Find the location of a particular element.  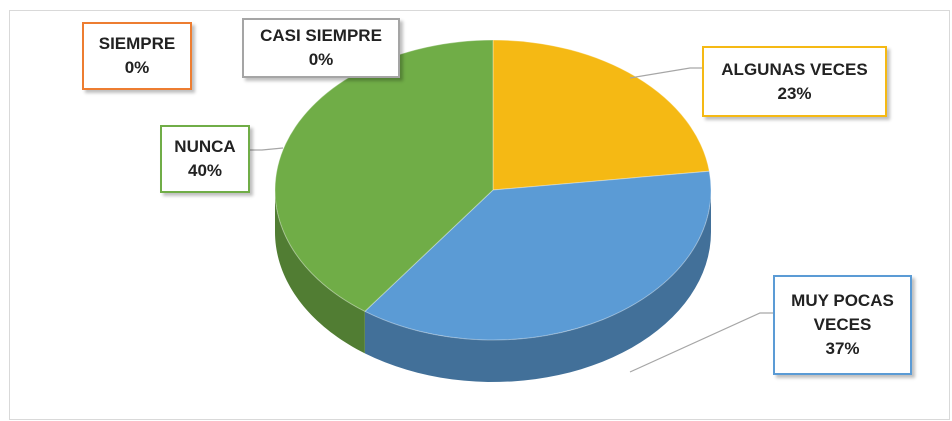

category-name: ALGUNAS VECES is located at coordinates (794, 69).